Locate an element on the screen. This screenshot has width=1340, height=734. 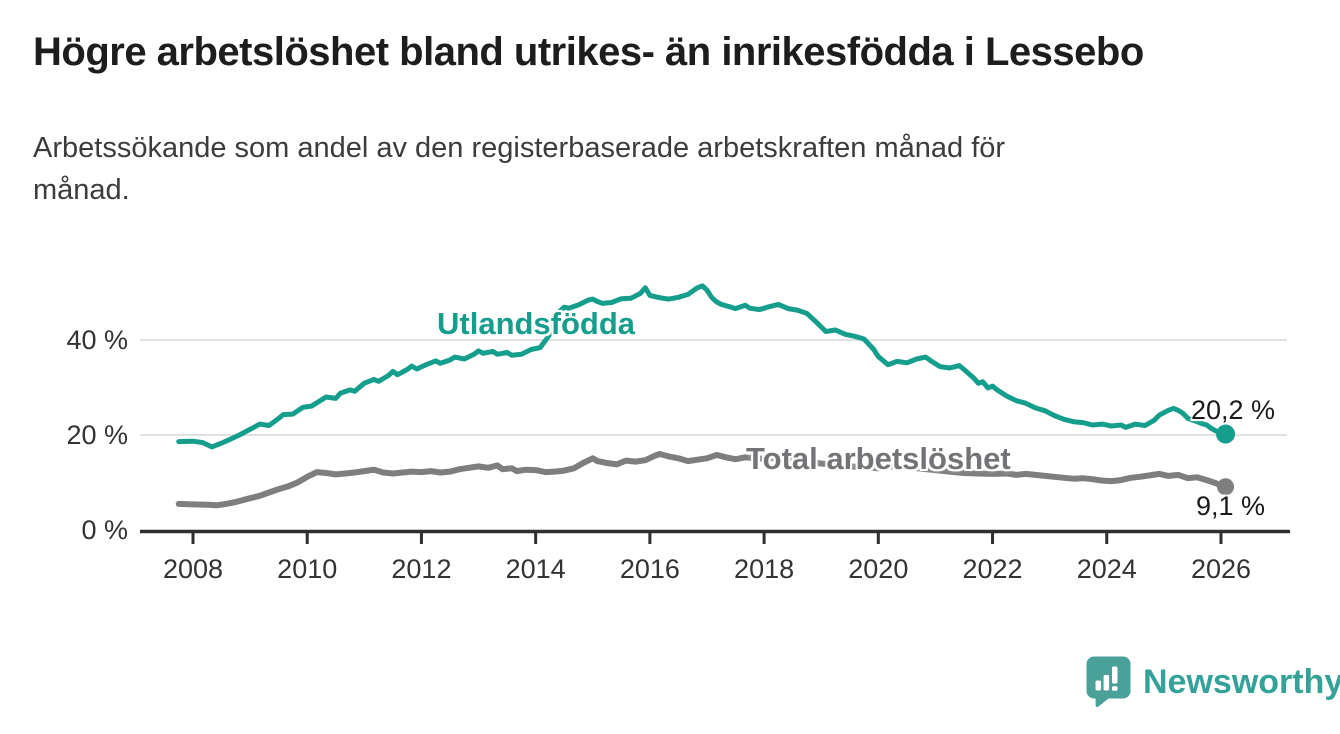
y-tick-label-20: 20 % is located at coordinates (97, 435).